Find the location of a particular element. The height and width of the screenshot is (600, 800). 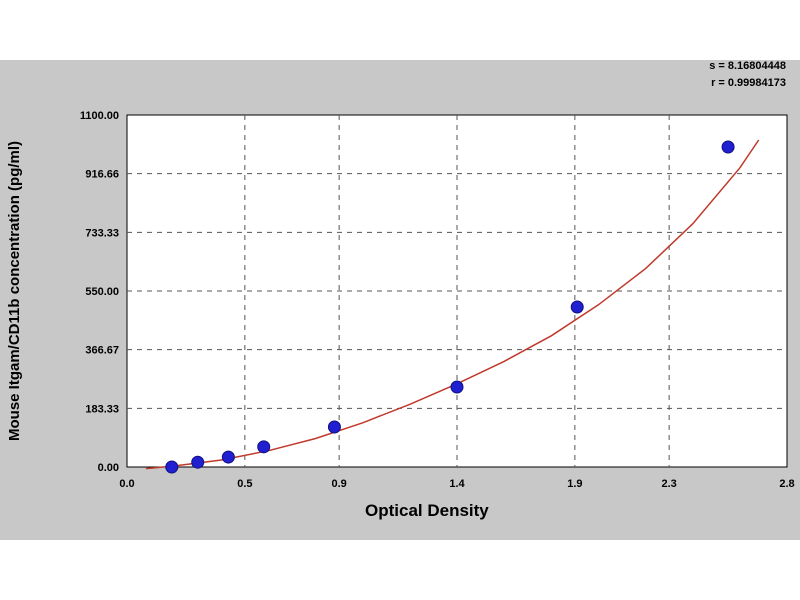

x-tick-label: 0.5 is located at coordinates (244, 484).